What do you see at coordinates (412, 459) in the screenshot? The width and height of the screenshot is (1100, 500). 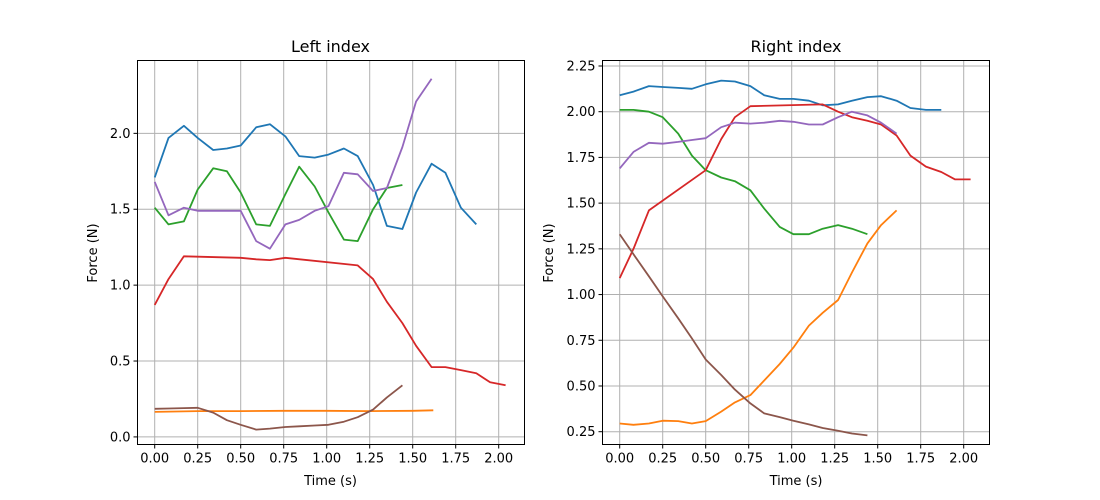 I see `left-x-tick-label: 1.50` at bounding box center [412, 459].